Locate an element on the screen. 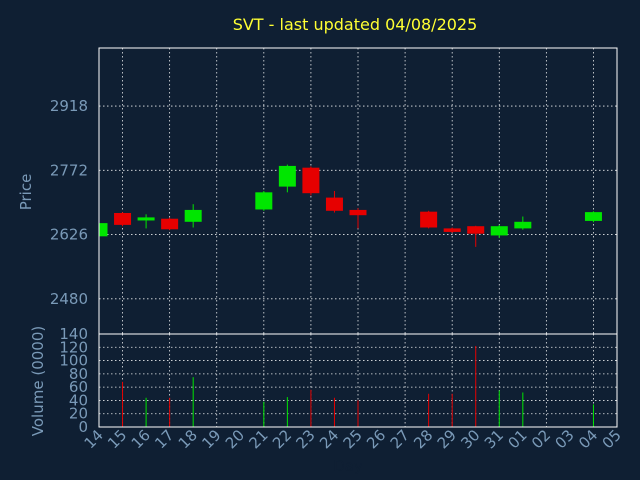 The height and width of the screenshot is (480, 640). x-tick-label: 24 is located at coordinates (329, 439).